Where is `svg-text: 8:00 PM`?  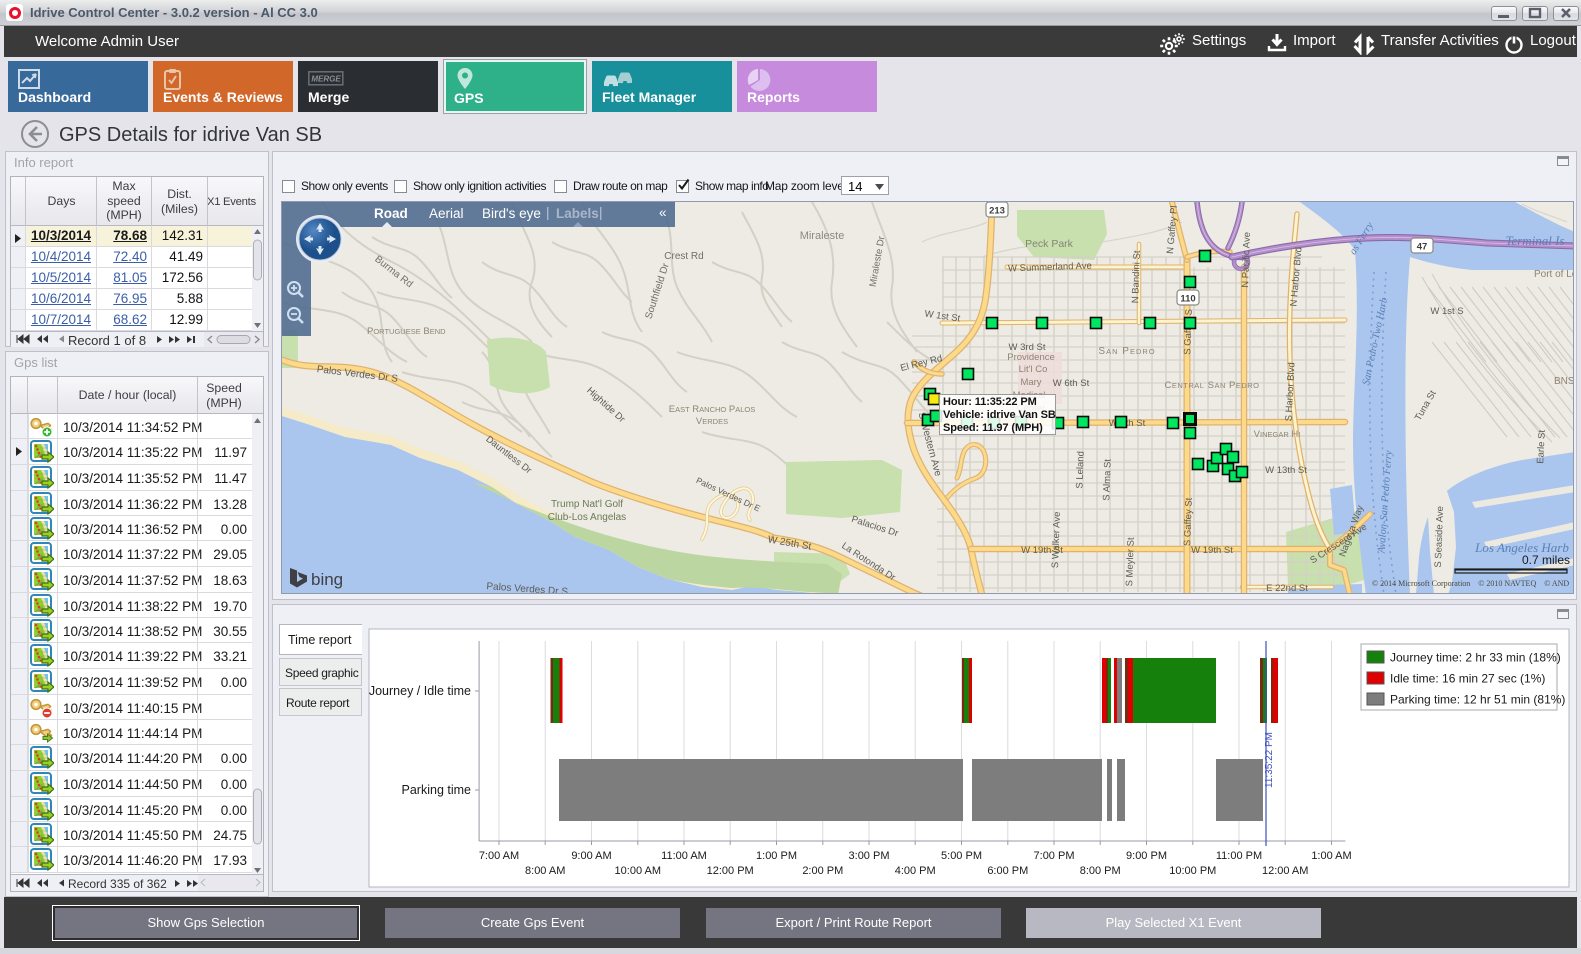 svg-text: 8:00 PM is located at coordinates (1100, 871).